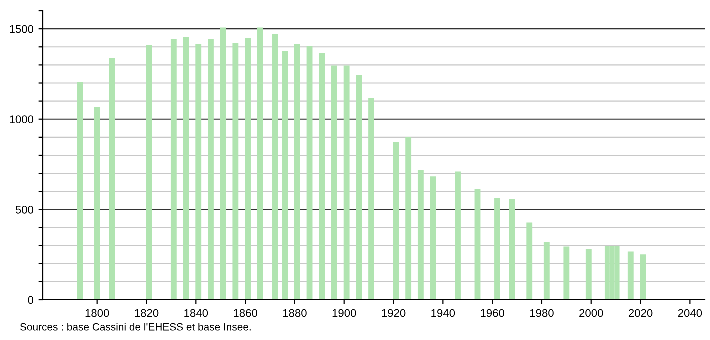  I want to click on x-tick-label: 1940, so click(444, 313).